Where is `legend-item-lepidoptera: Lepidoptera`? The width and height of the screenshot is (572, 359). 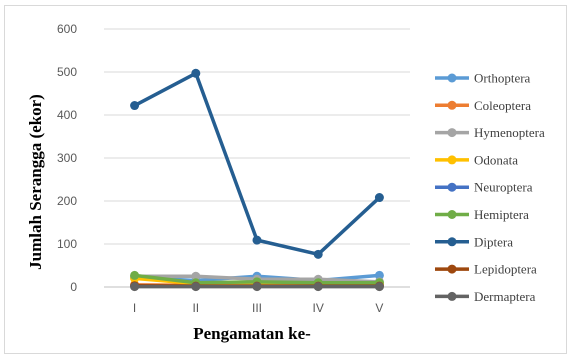
legend-item-lepidoptera: Lepidoptera is located at coordinates (486, 269).